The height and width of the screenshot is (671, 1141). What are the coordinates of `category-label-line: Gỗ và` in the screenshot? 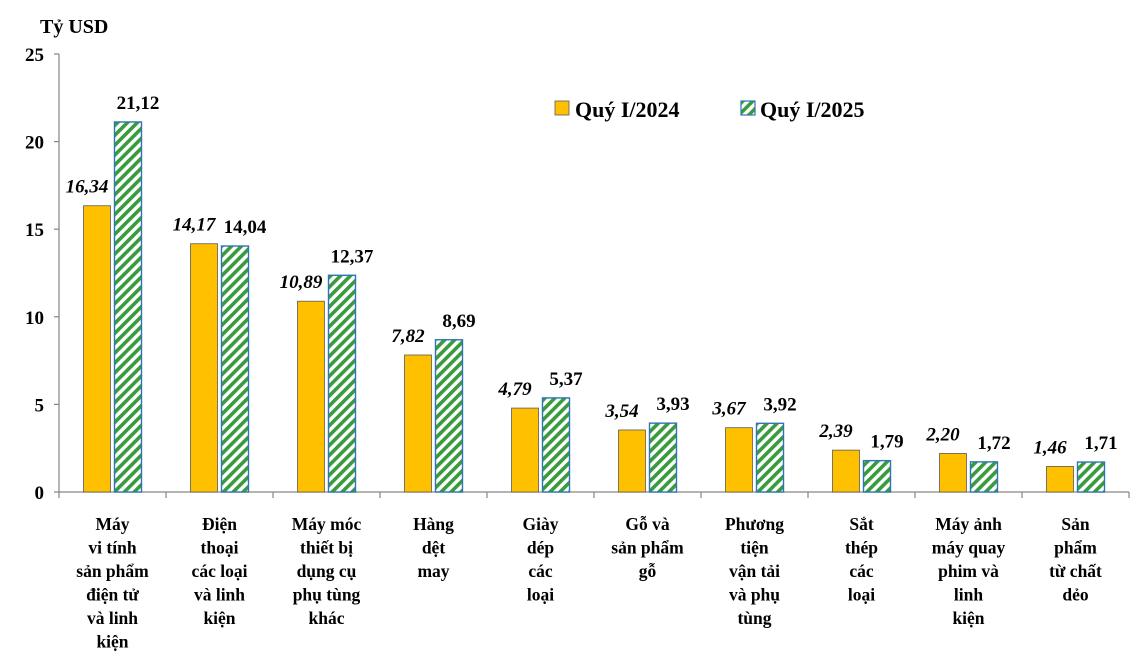 It's located at (647, 524).